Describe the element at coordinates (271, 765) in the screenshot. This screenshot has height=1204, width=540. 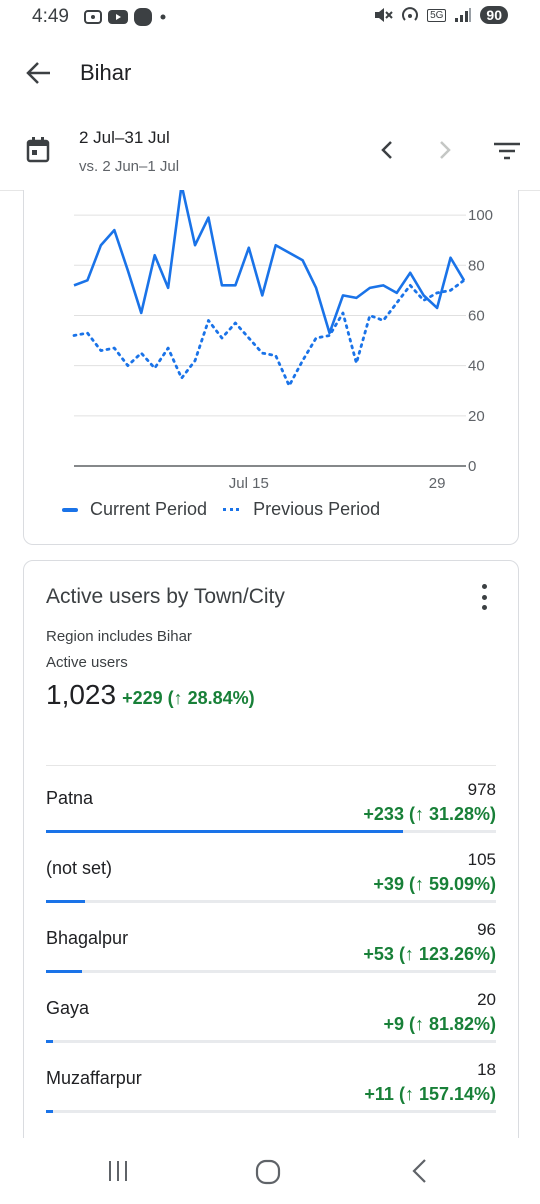
I see `list-divider` at that location.